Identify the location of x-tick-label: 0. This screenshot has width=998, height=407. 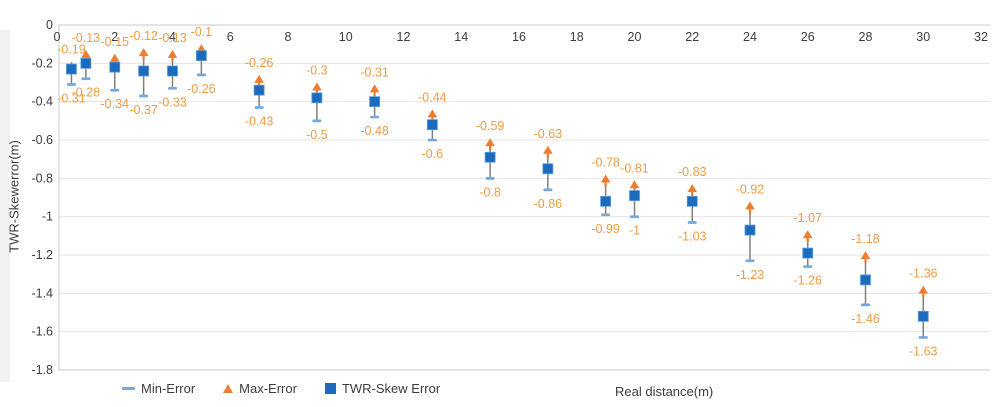
(57, 37).